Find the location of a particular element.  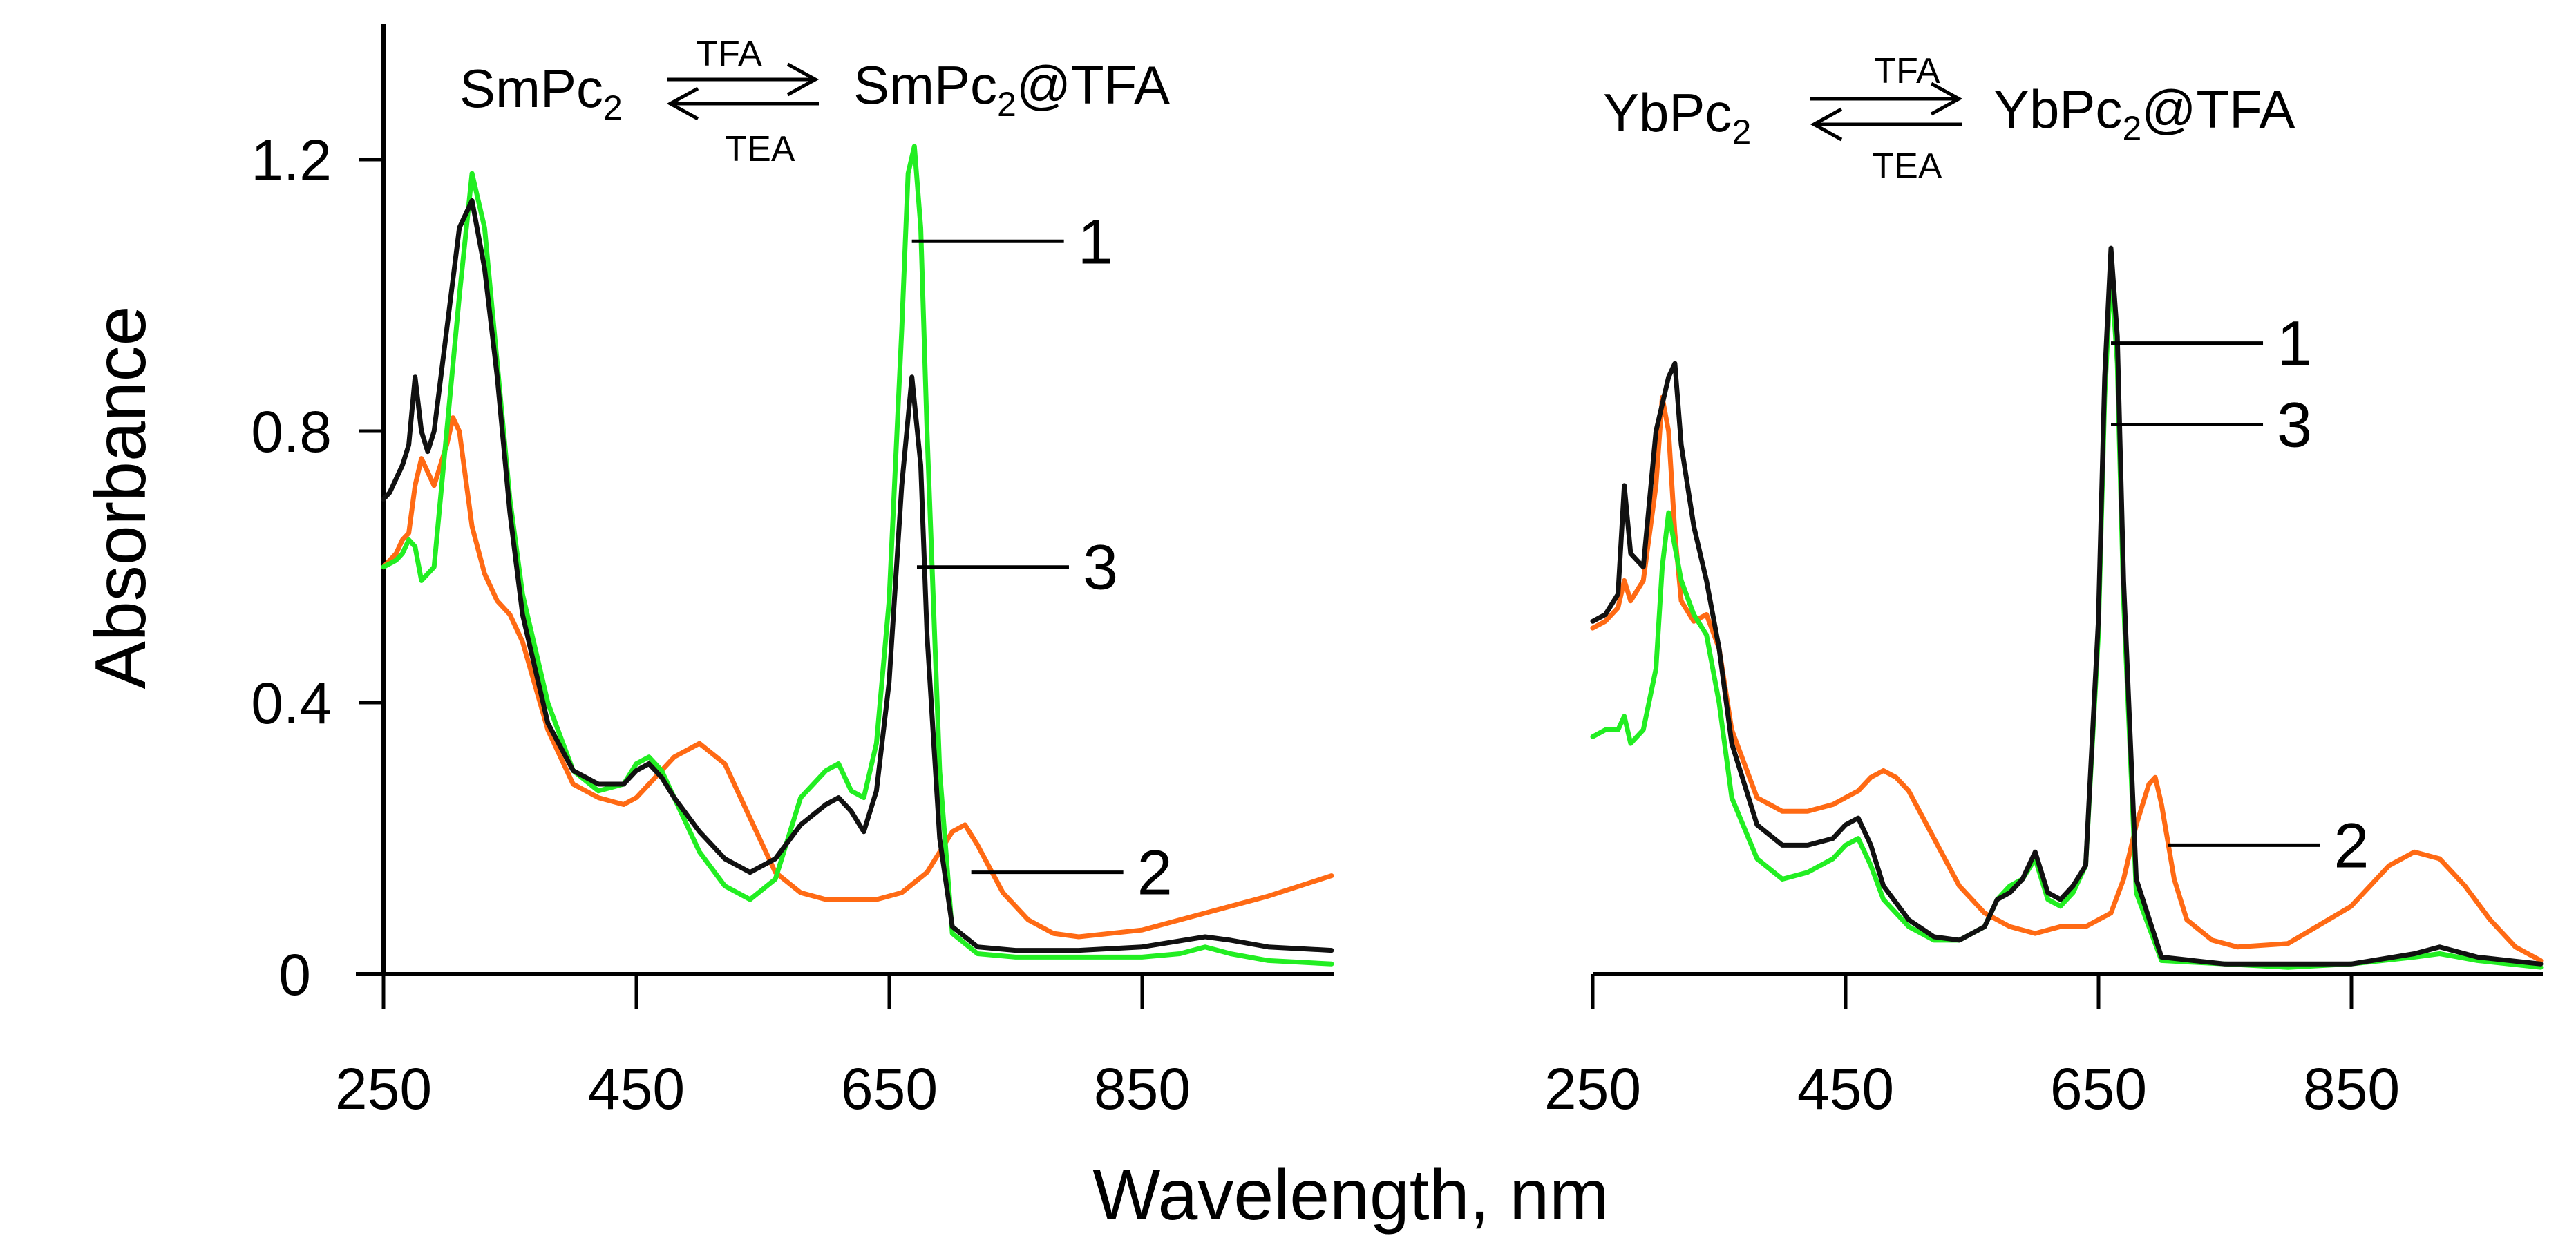

scheme-right-compound: SmPc2@TFA is located at coordinates (1011, 90).